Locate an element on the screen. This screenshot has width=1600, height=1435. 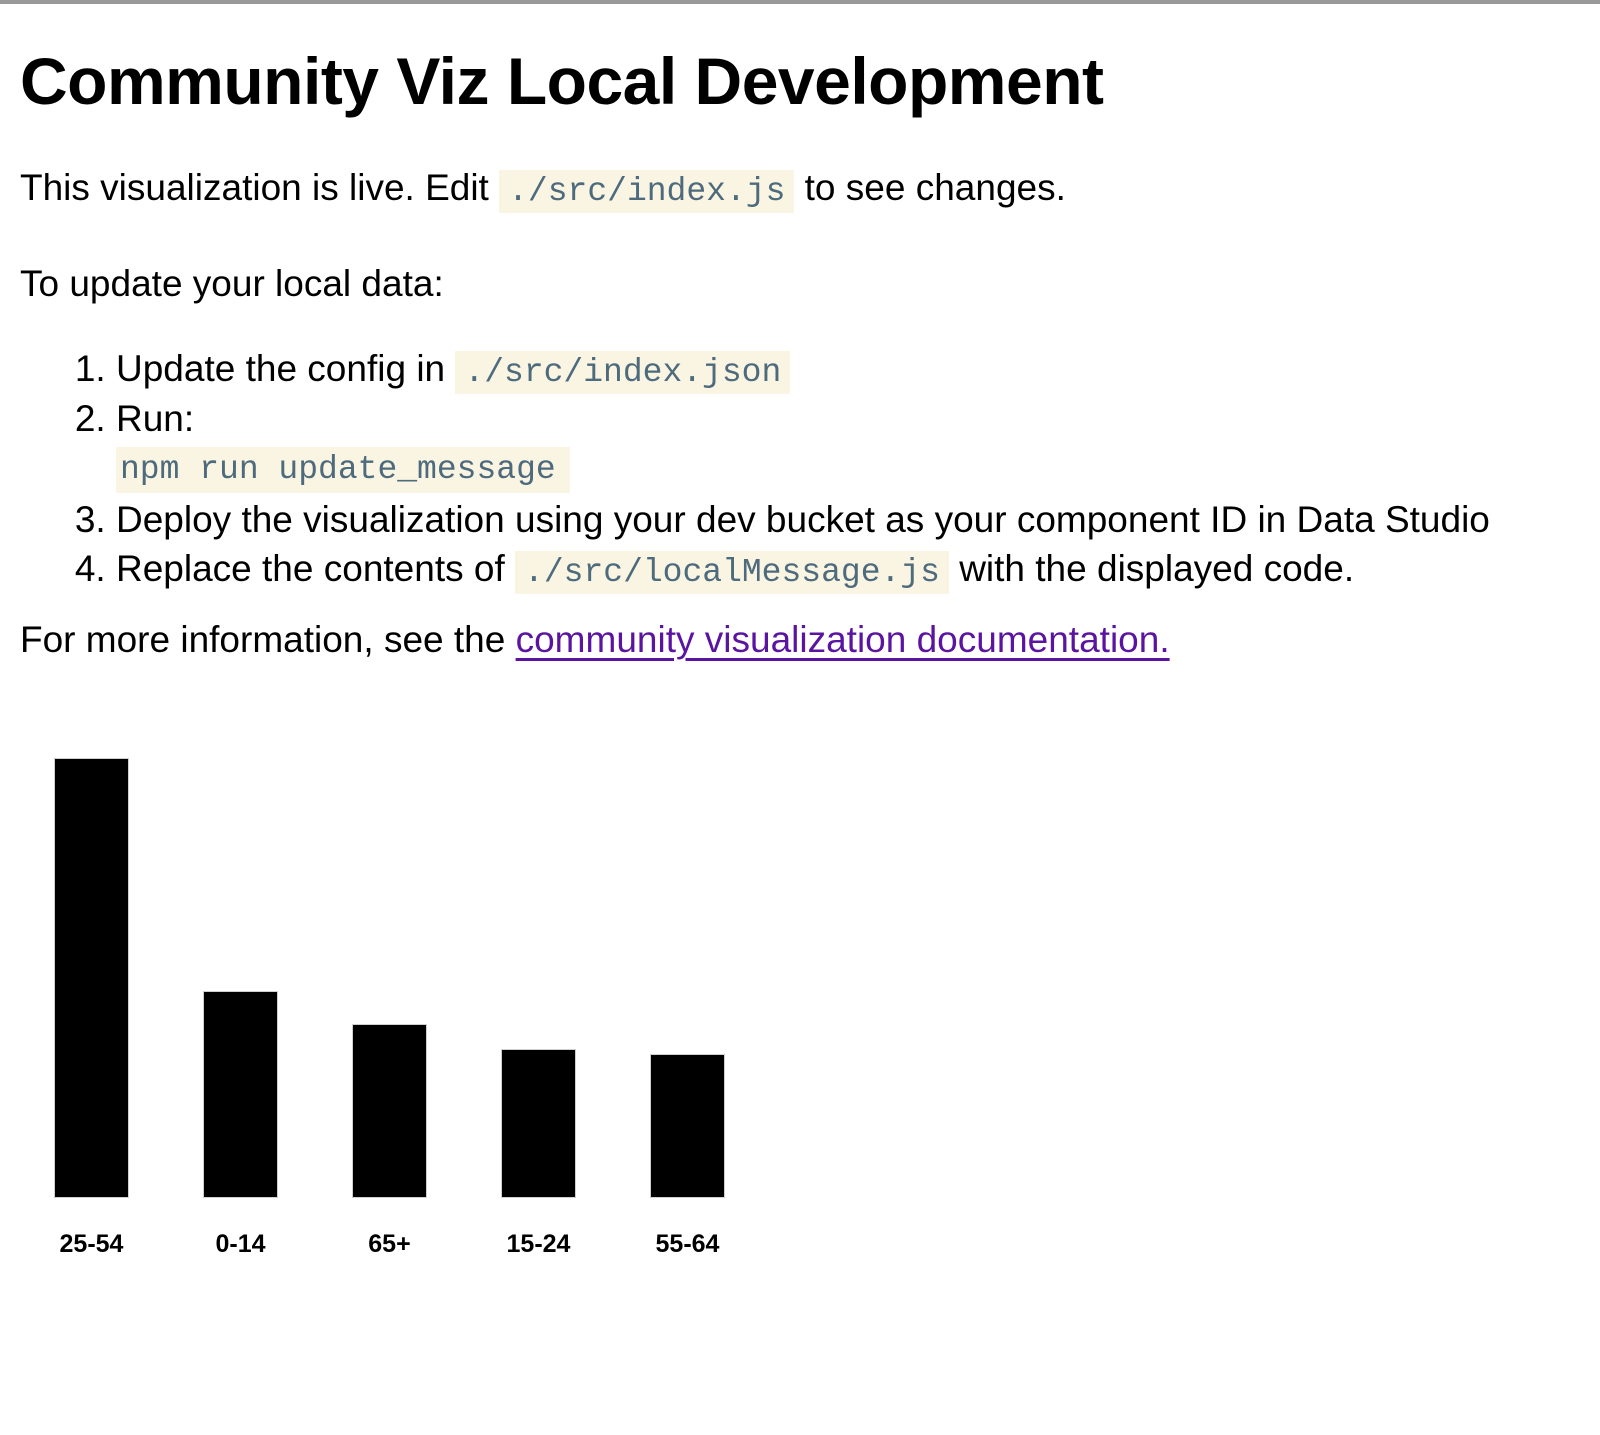
bar-column: 65+ is located at coordinates (389, 1008).